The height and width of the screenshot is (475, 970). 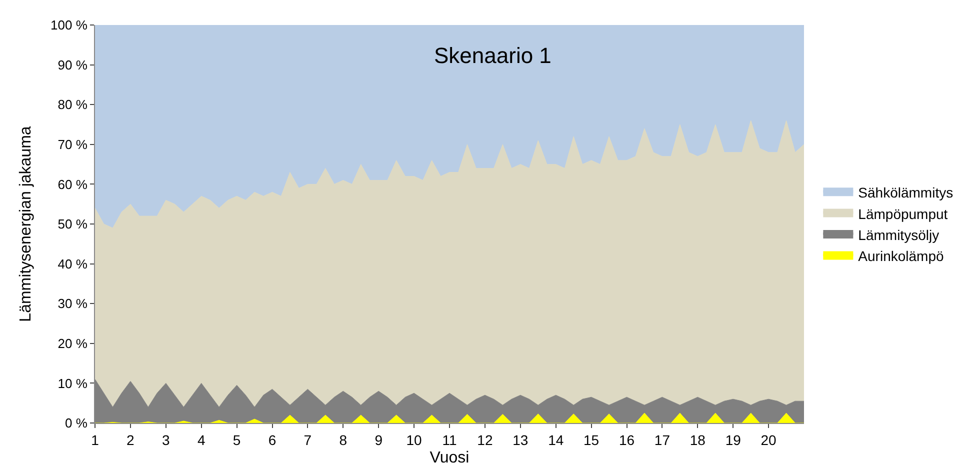 I want to click on x-tick-label: 11, so click(x=449, y=440).